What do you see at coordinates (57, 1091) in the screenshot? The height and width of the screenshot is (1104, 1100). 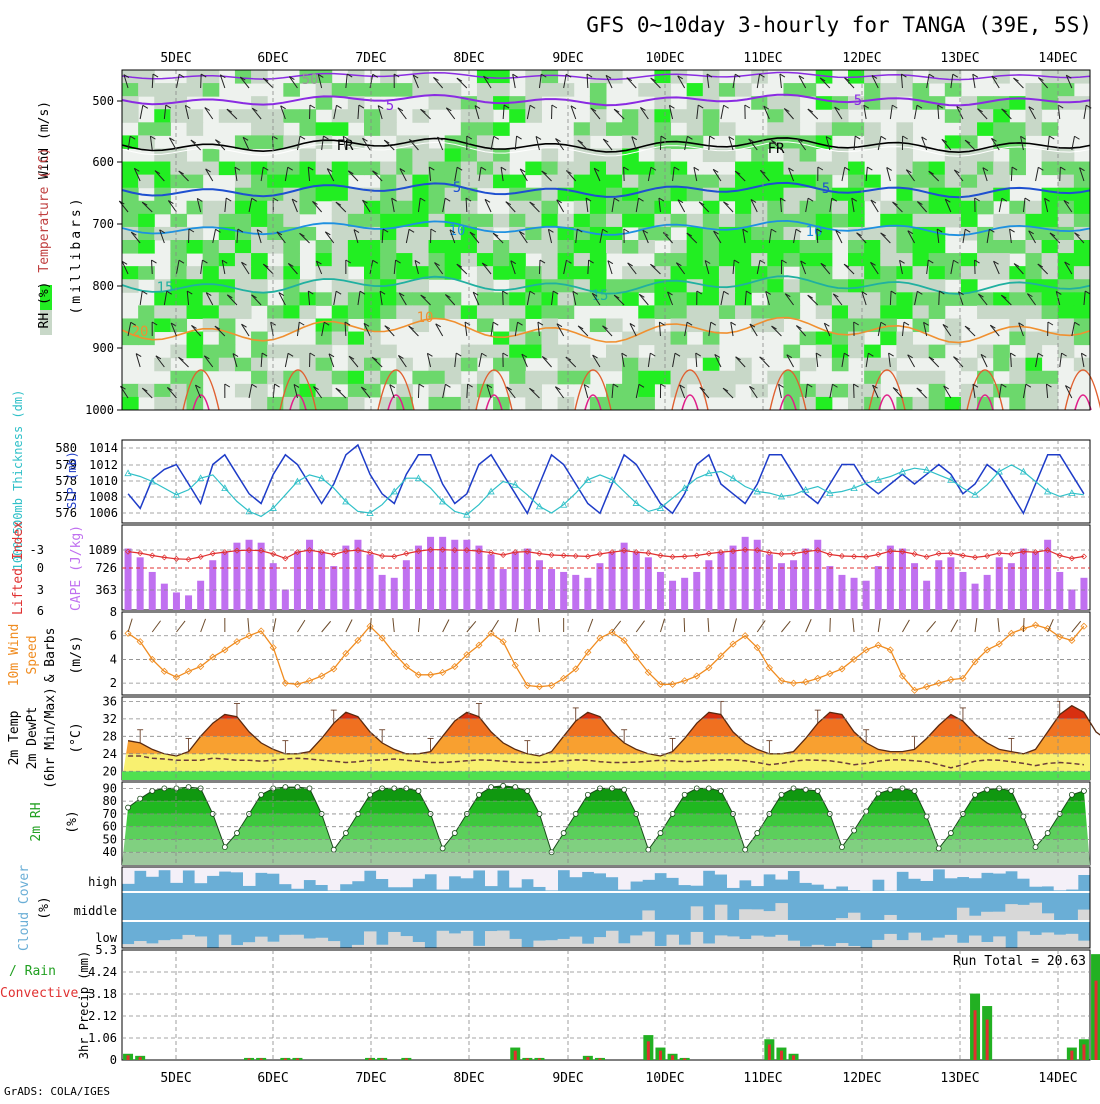 I see `footer: GrADS: COLA/IGES` at bounding box center [57, 1091].